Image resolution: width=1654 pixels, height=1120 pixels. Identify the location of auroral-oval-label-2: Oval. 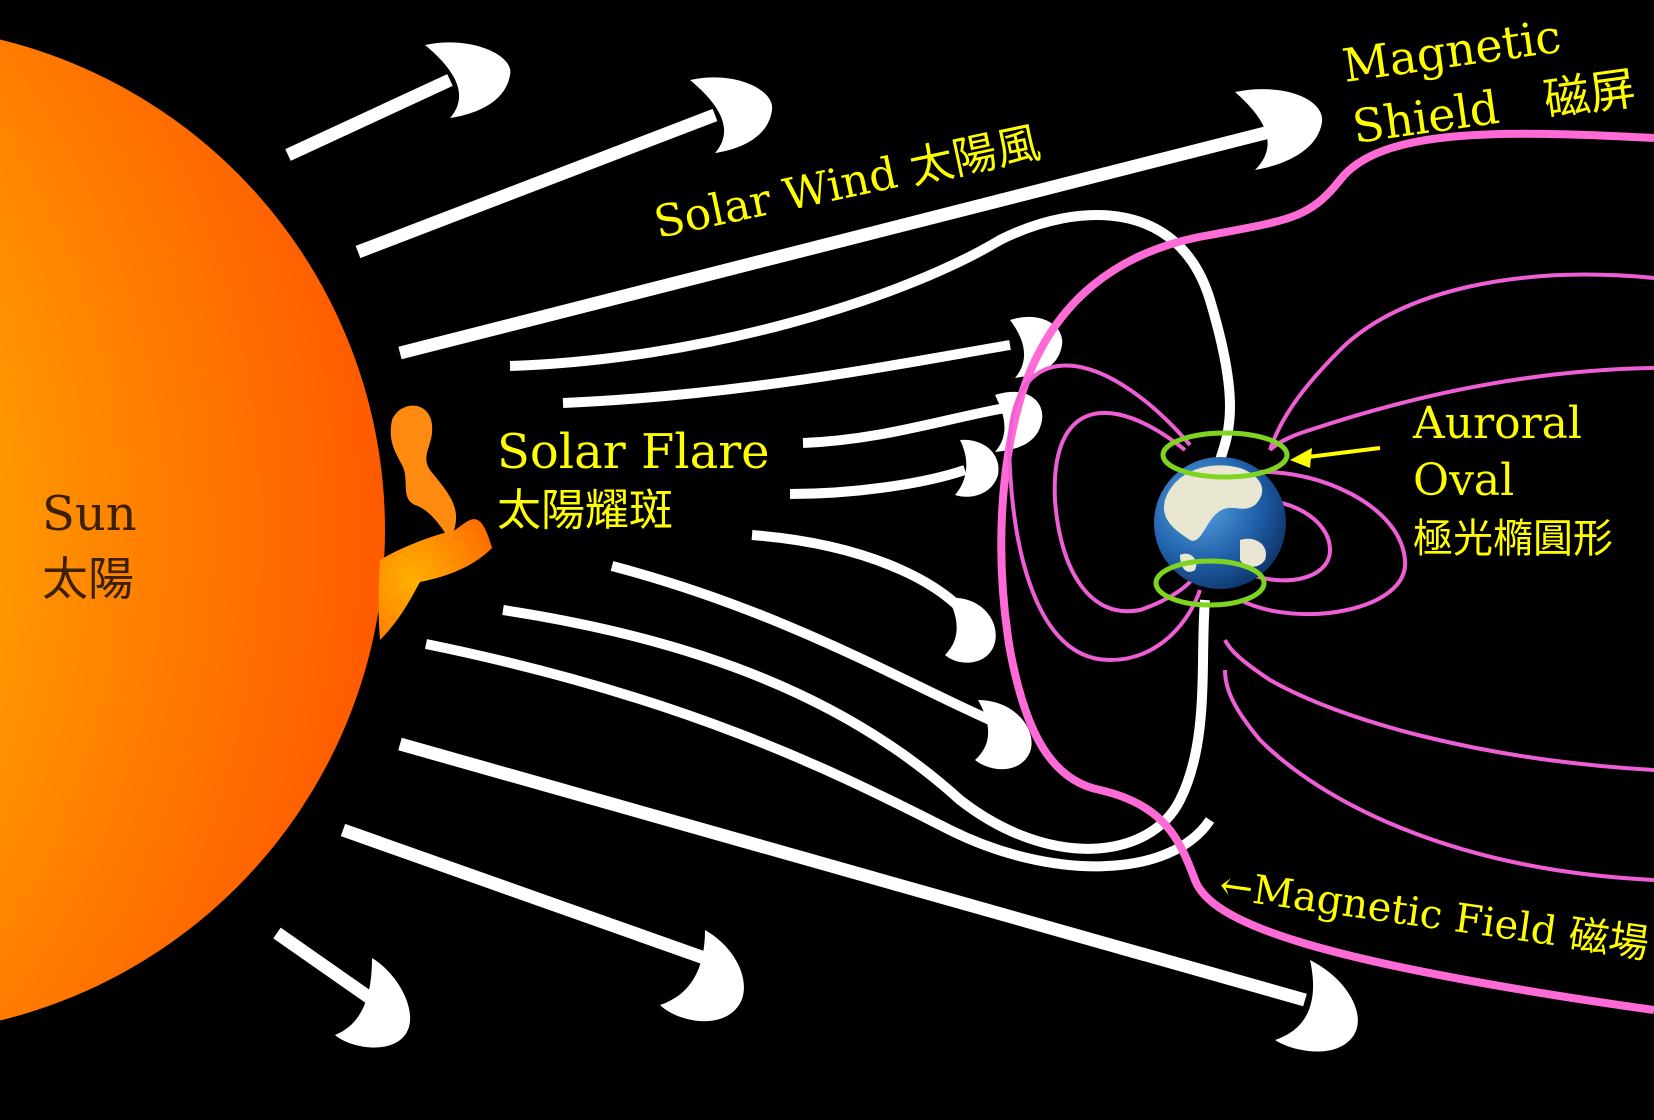
(1463, 480).